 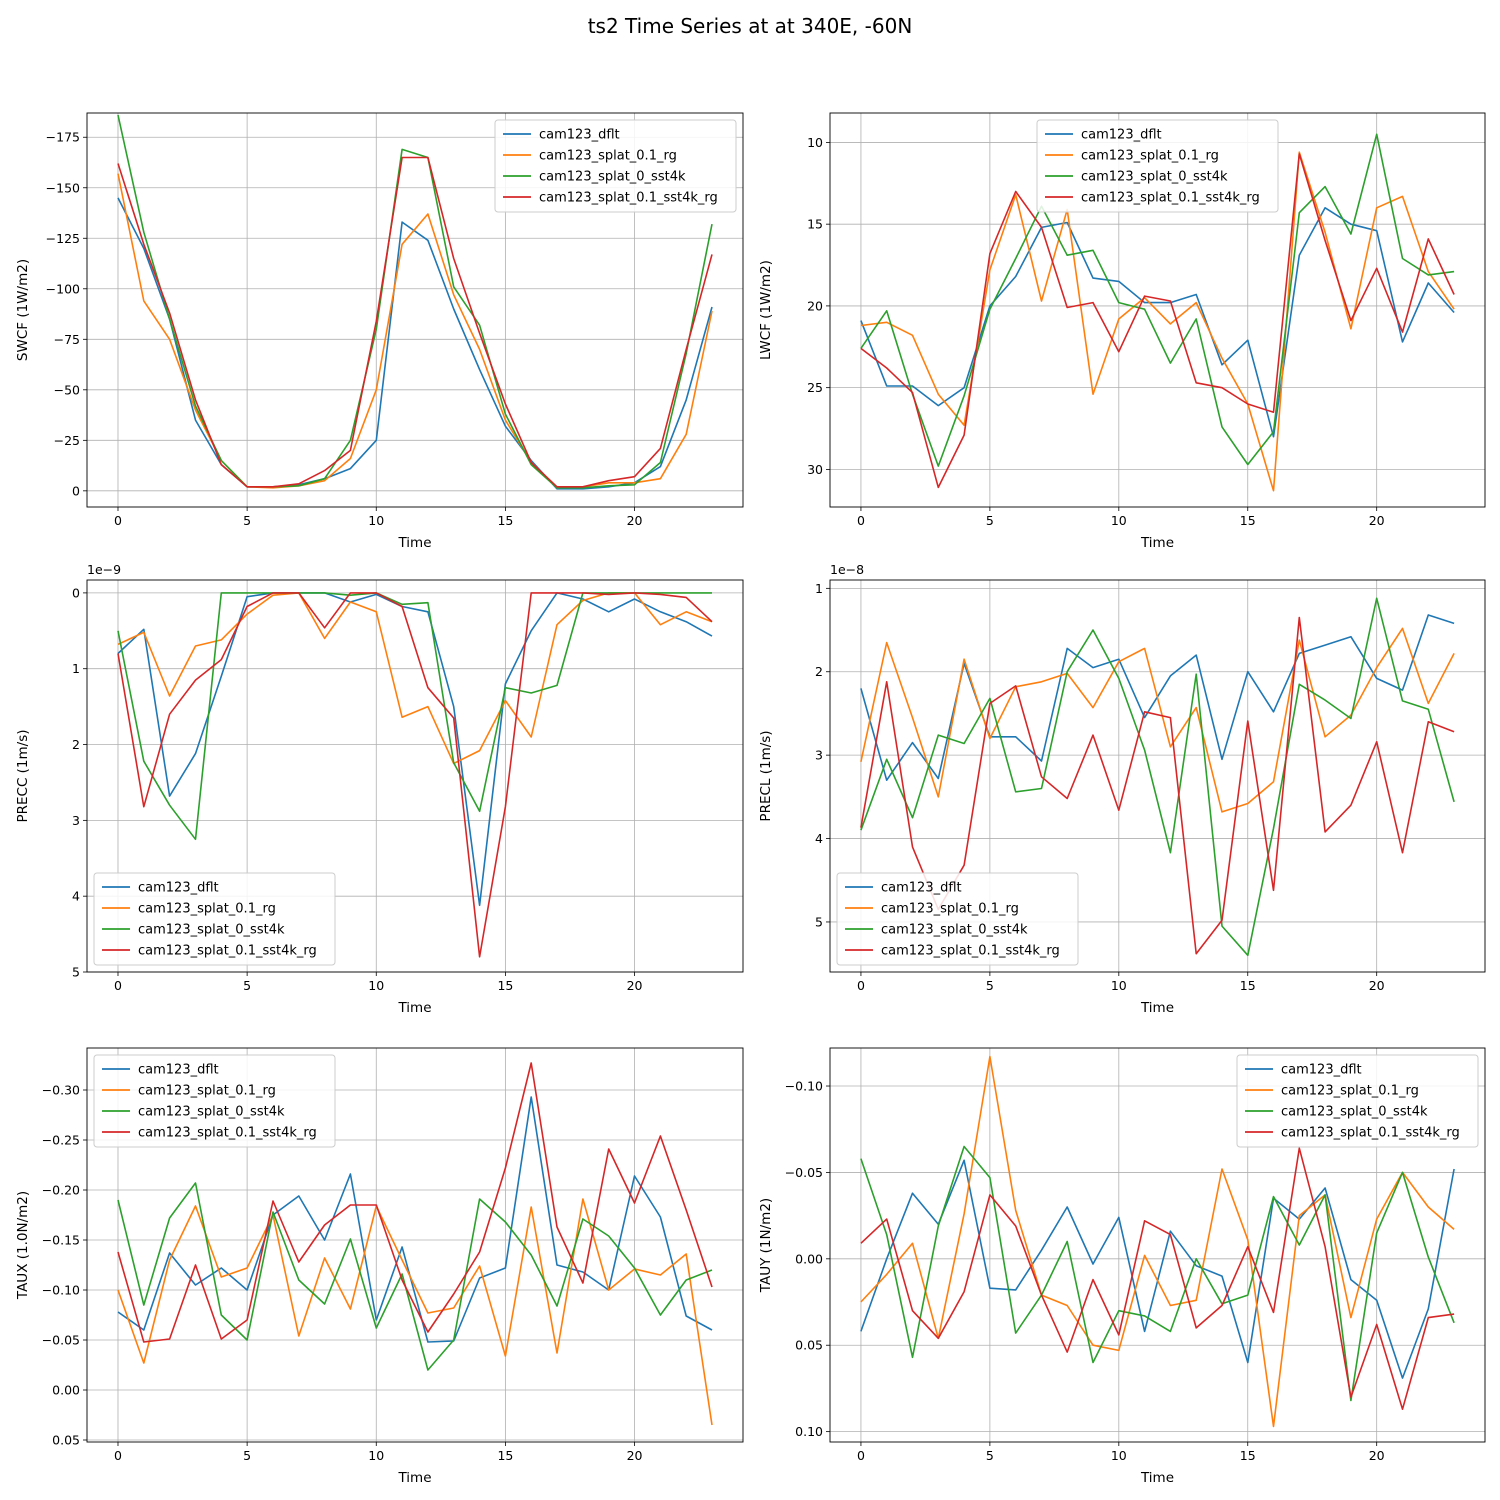 What do you see at coordinates (23, 775) in the screenshot?
I see `y-axis-label: PRECC (1m/s)` at bounding box center [23, 775].